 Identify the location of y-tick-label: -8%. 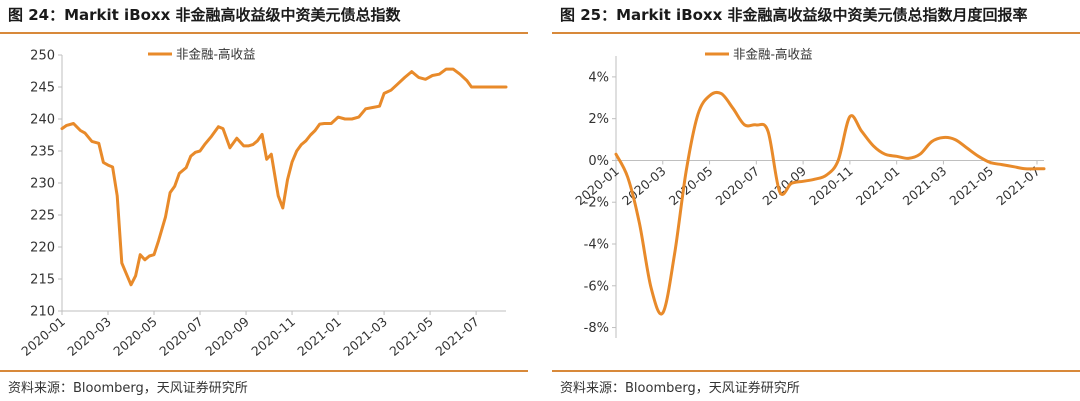
(596, 328).